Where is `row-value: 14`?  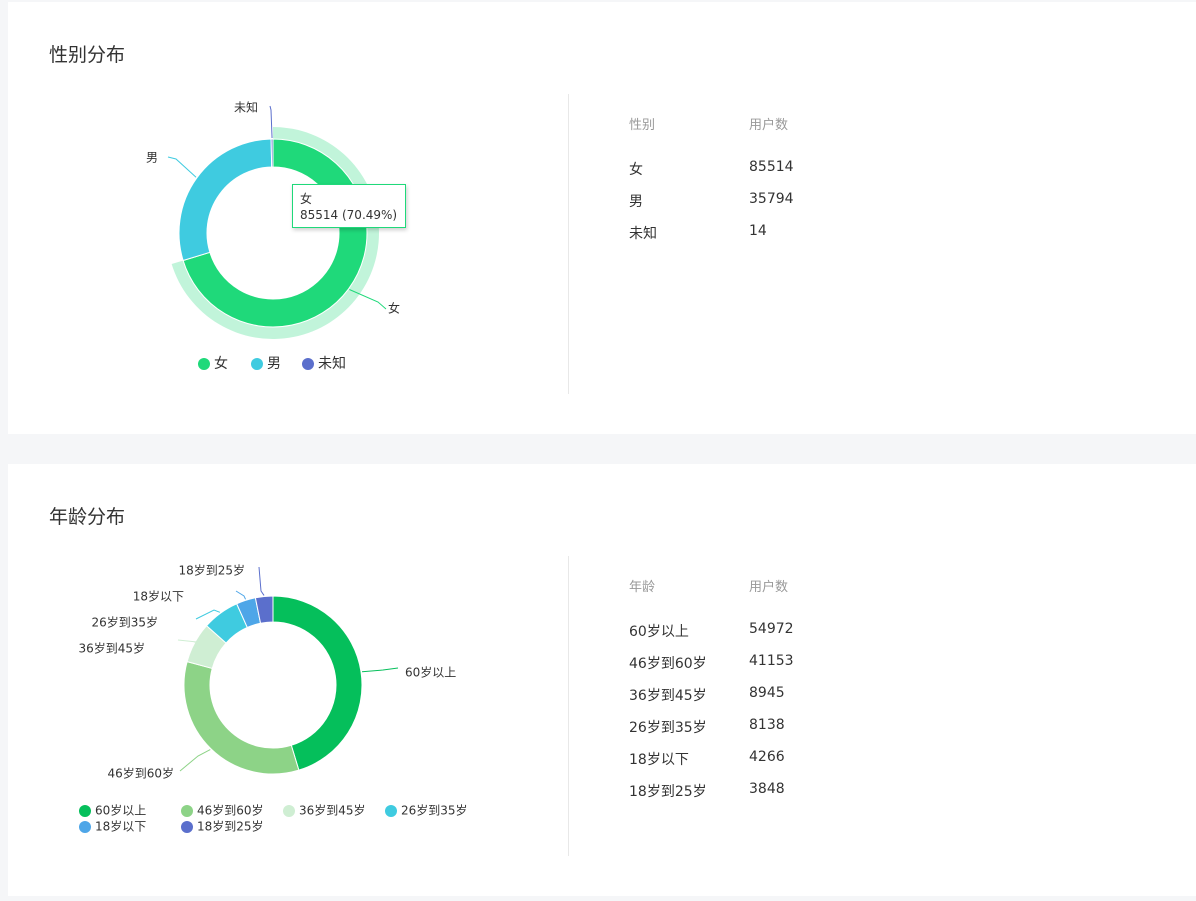
row-value: 14 is located at coordinates (758, 231).